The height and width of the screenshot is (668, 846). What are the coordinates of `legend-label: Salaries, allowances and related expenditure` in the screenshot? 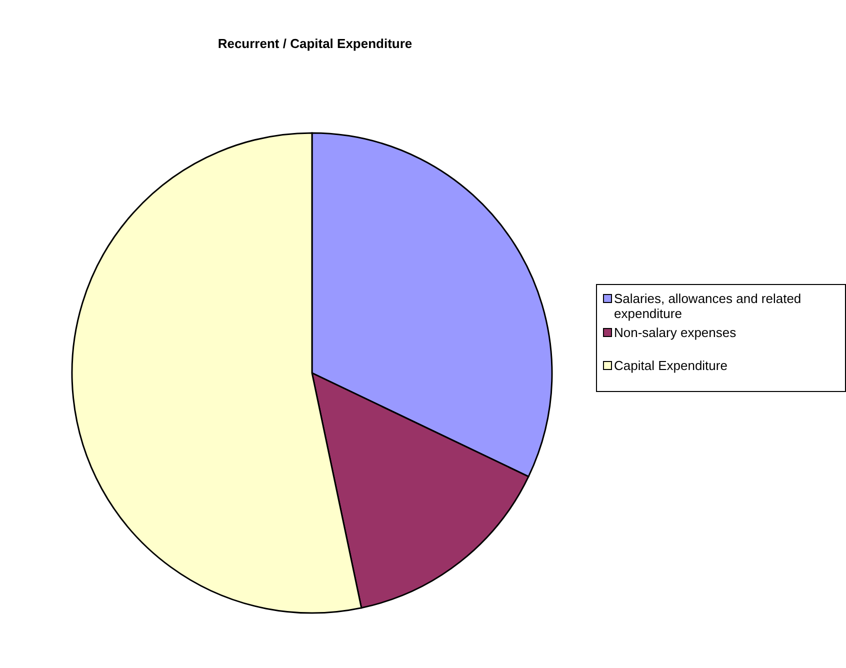 It's located at (708, 306).